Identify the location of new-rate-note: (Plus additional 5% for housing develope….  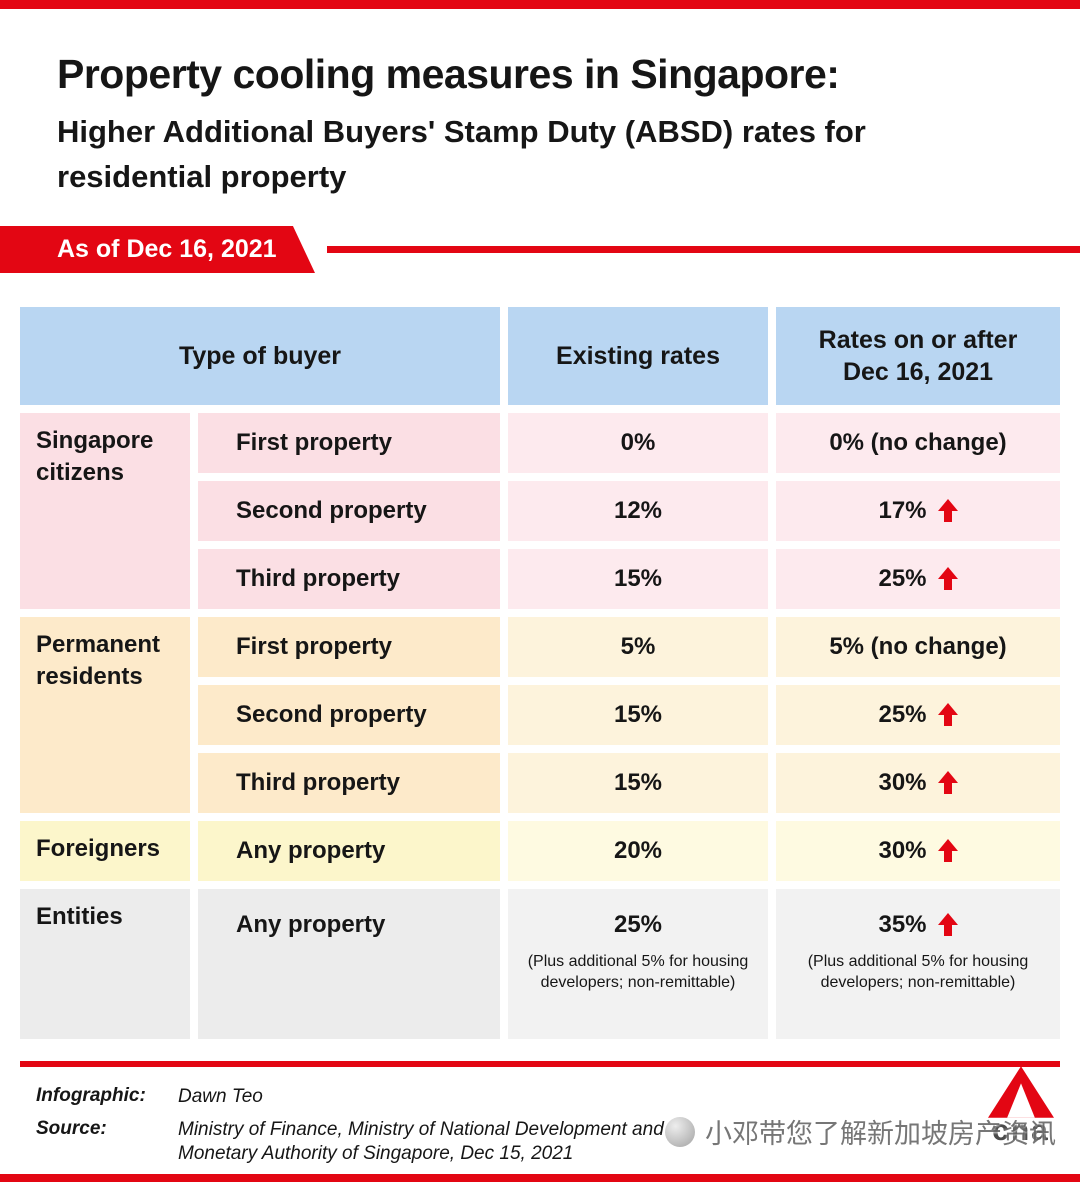
(918, 972).